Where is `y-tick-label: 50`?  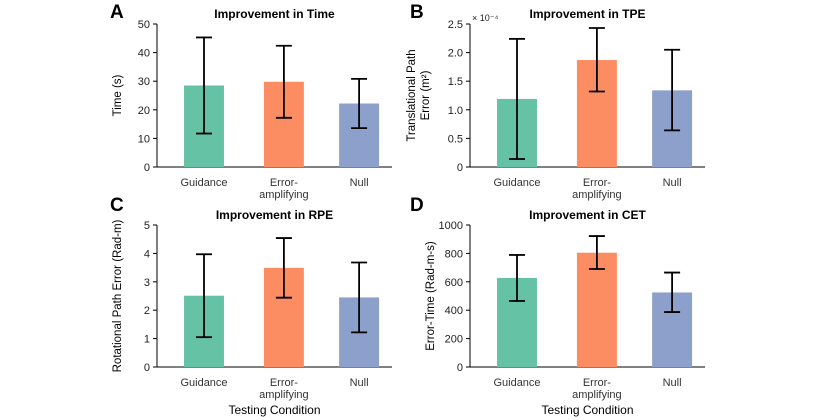 y-tick-label: 50 is located at coordinates (144, 25).